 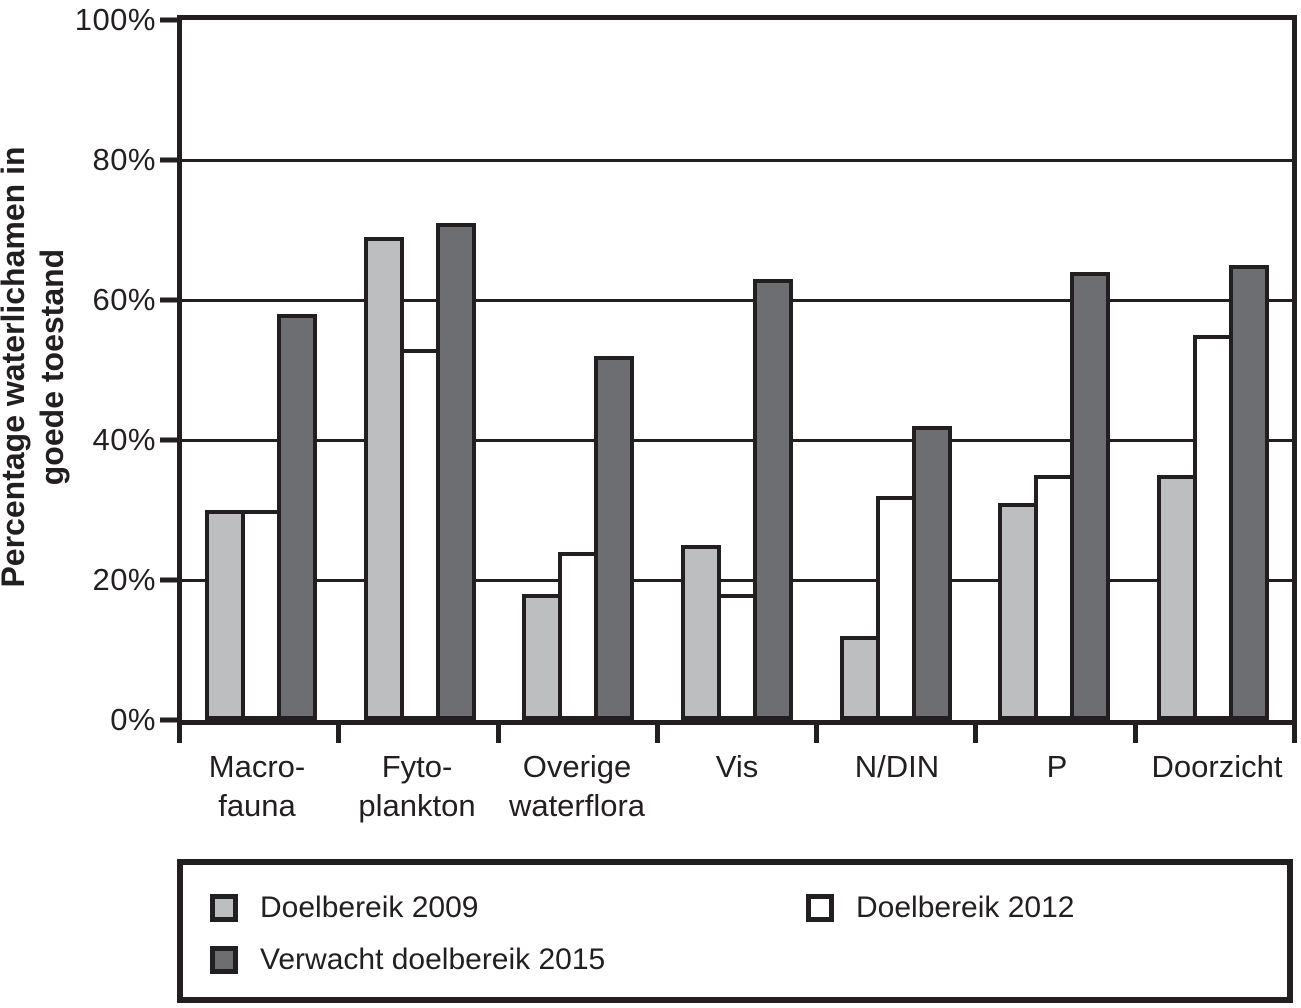 I want to click on gridline-60pct, so click(x=737, y=300).